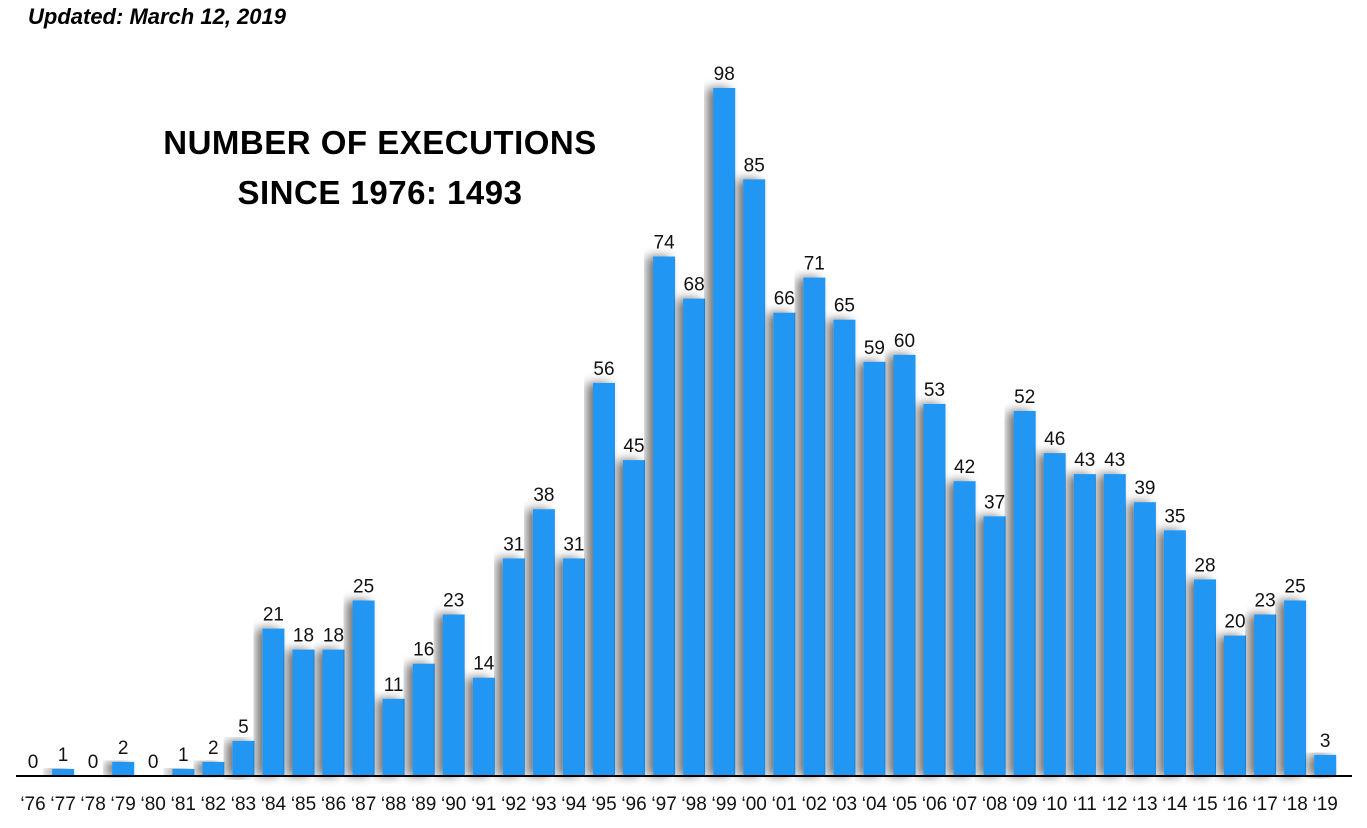 The width and height of the screenshot is (1367, 828). Describe the element at coordinates (603, 804) in the screenshot. I see `x-tick-label: ‘95` at that location.